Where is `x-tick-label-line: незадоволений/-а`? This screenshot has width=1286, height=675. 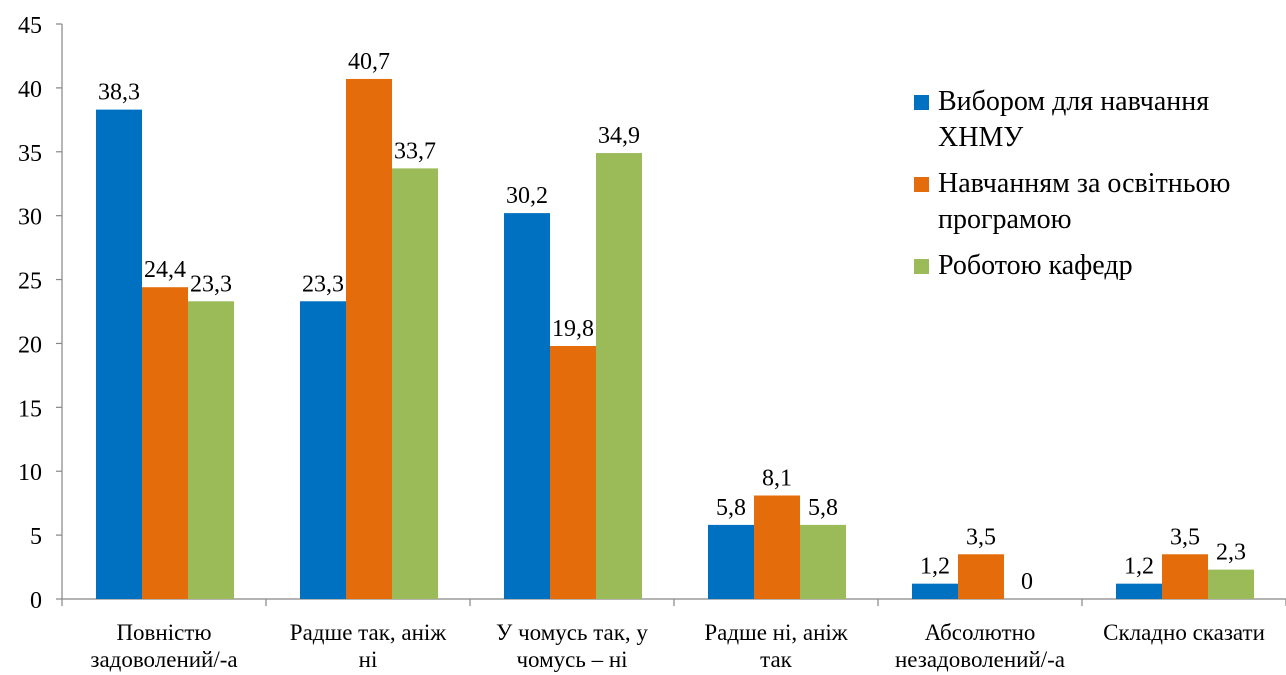
x-tick-label-line: незадоволений/-а is located at coordinates (980, 659).